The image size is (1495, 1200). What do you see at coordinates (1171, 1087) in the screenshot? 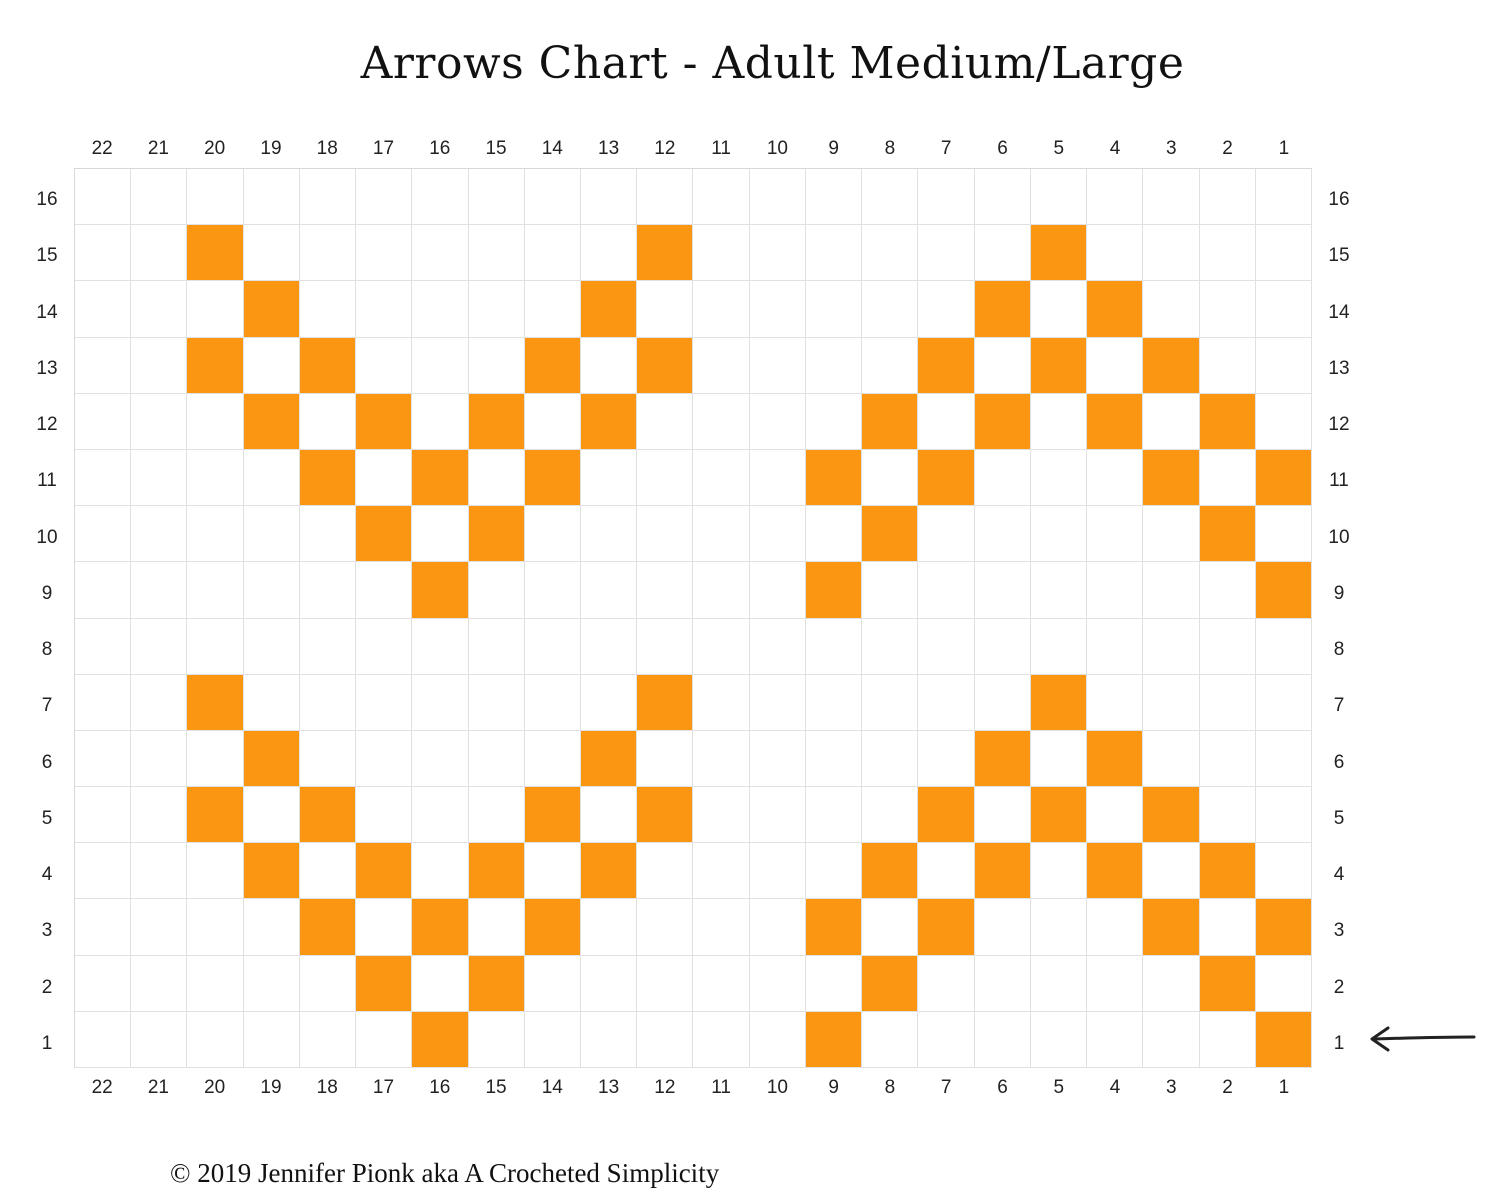
I see `column-number: 3` at bounding box center [1171, 1087].